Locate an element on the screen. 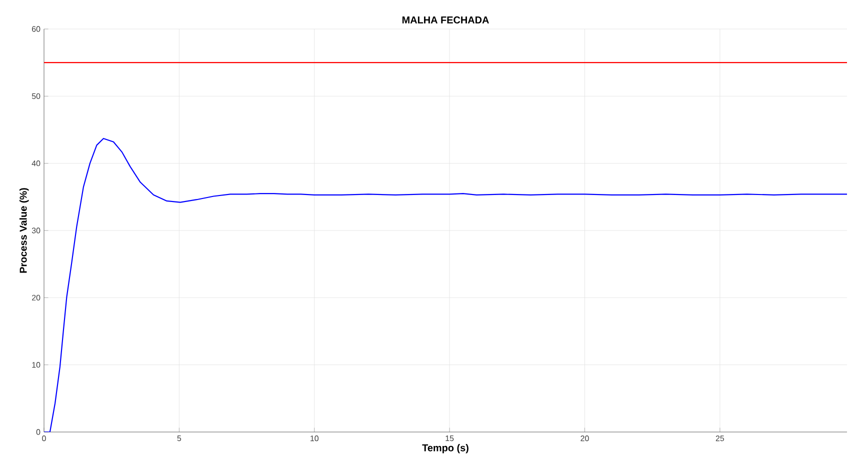 This screenshot has height=472, width=853. y-axis-title: Process Value (%) is located at coordinates (24, 230).